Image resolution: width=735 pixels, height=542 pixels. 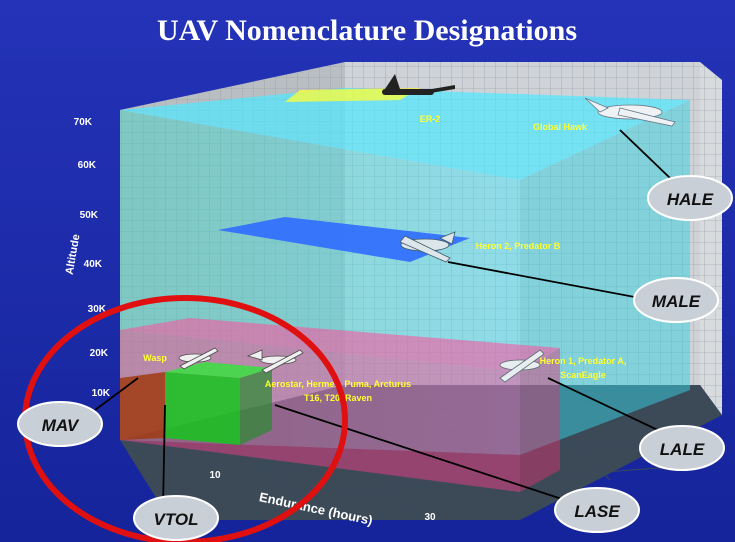 I want to click on y-tick: 70K, so click(x=83, y=122).